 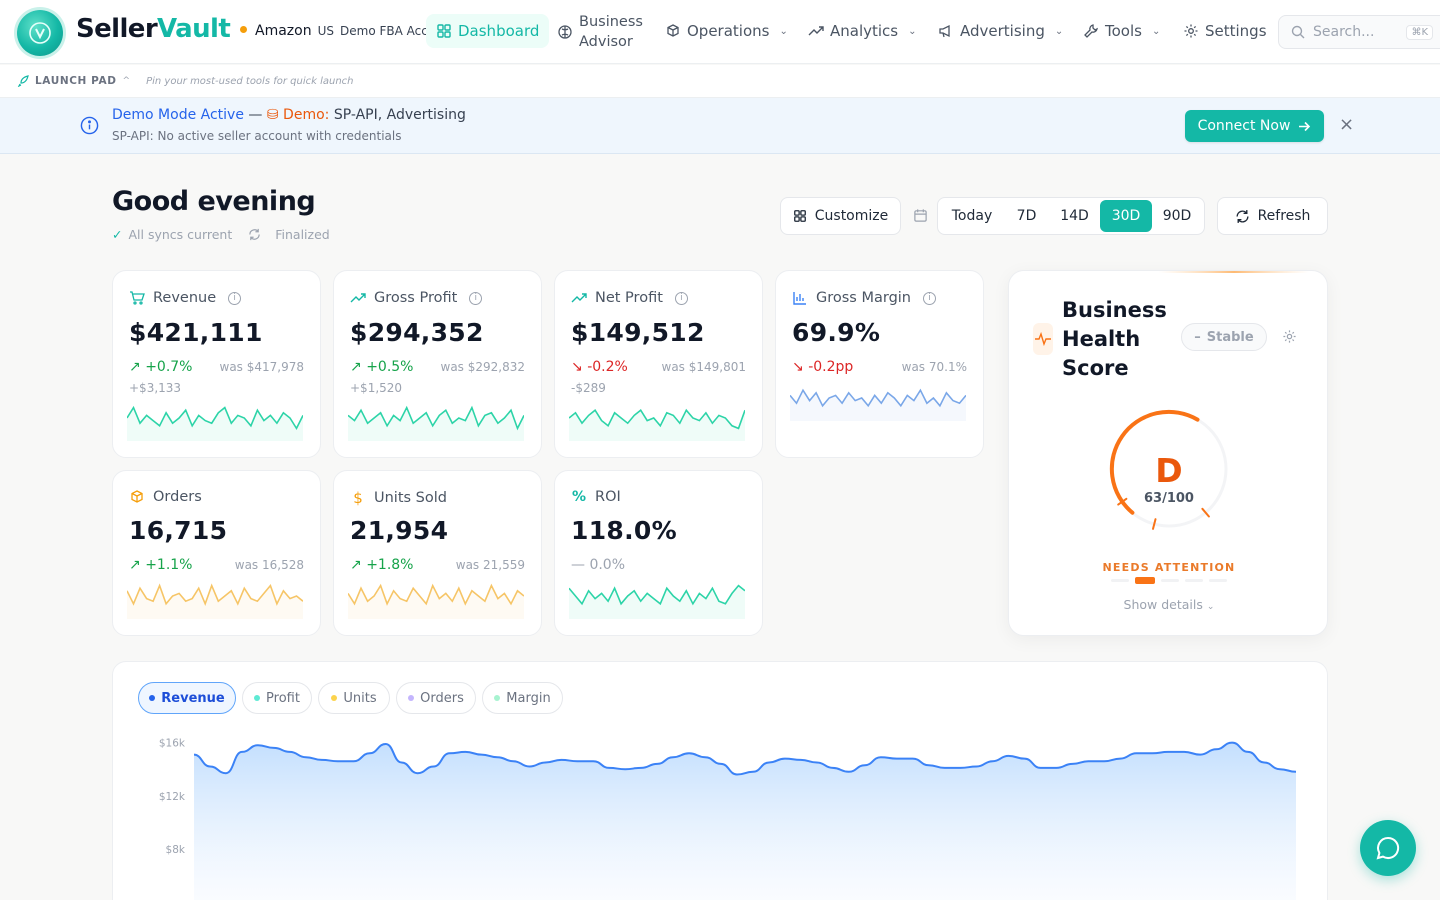 I want to click on metric-card-roi: % ROI 118.0% — 0.0%, so click(x=658, y=553).